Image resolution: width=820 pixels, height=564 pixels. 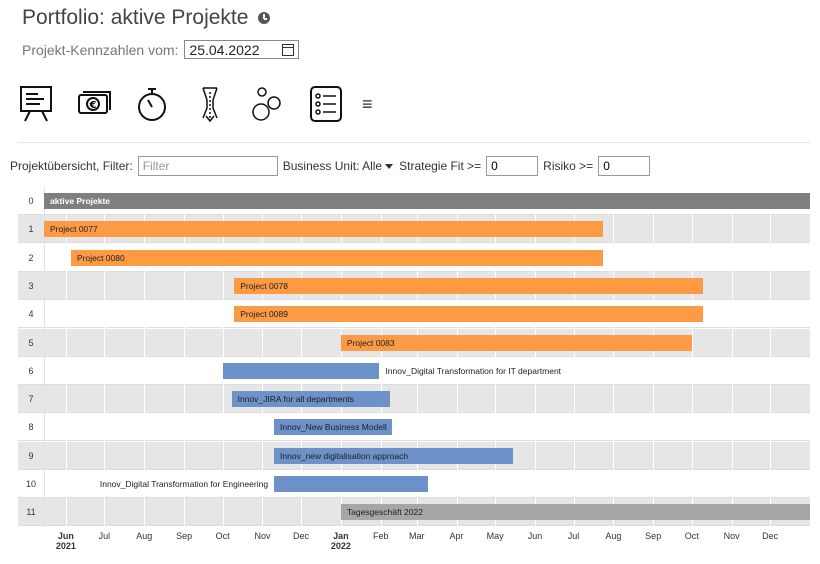 I want to click on date-label: Projekt-Kennzahlen vom:, so click(x=100, y=49).